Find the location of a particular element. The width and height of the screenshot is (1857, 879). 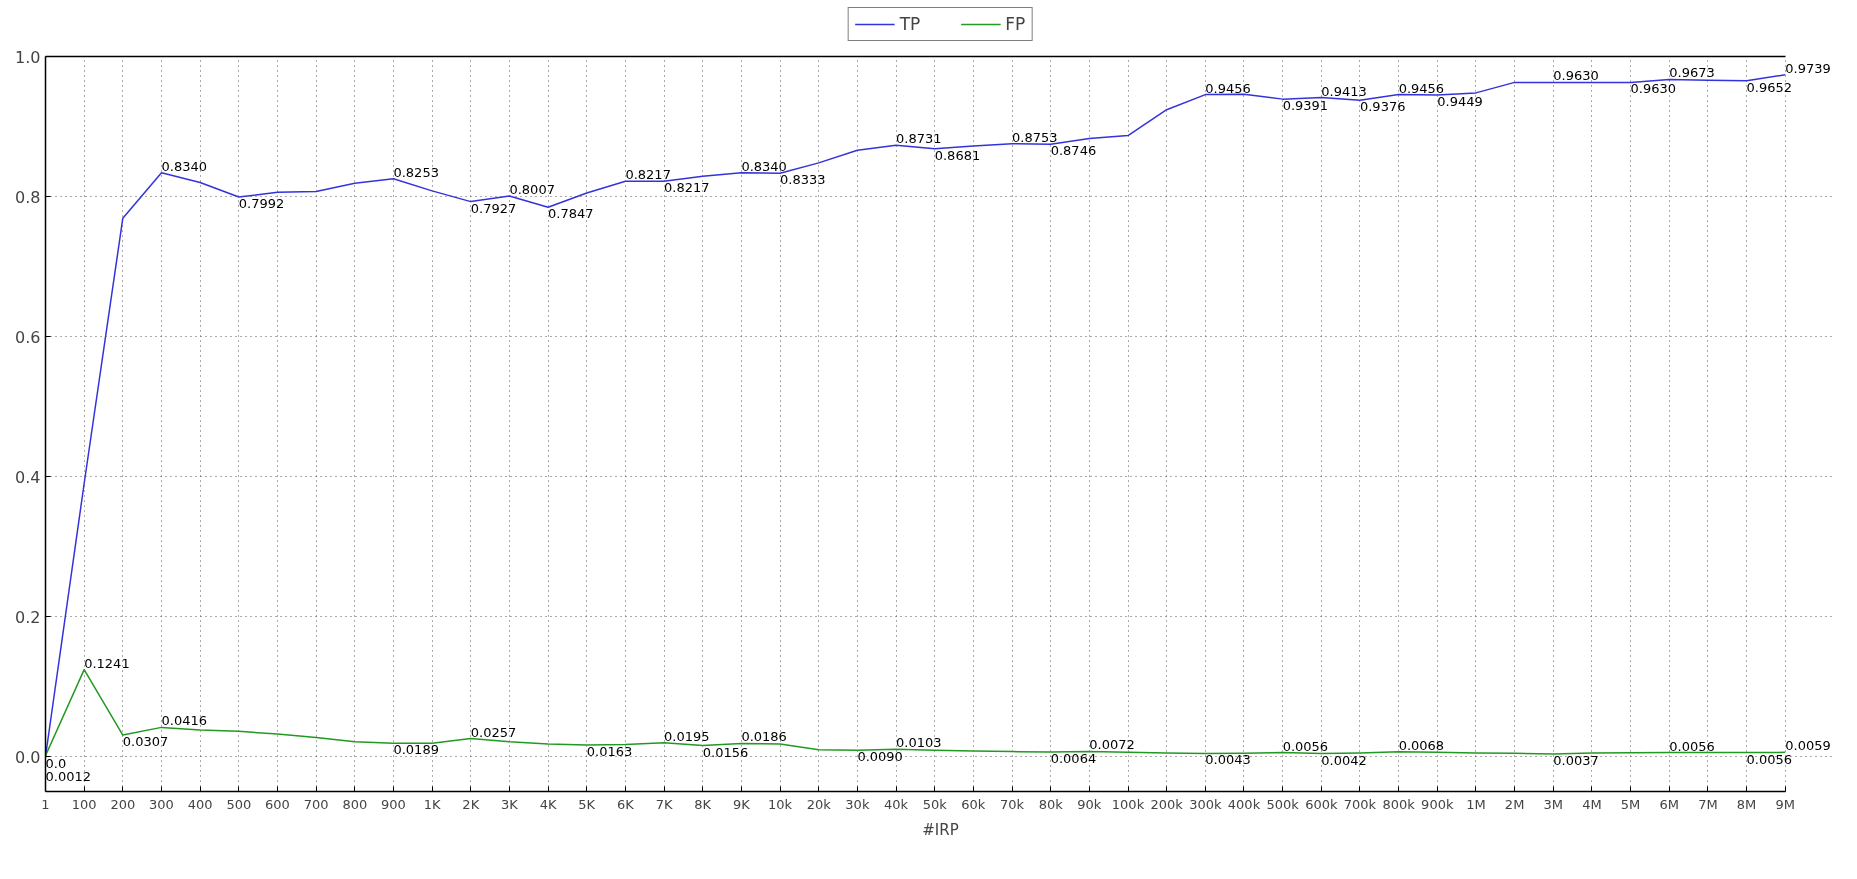

y-tick-label: 0.0 is located at coordinates (28, 757).